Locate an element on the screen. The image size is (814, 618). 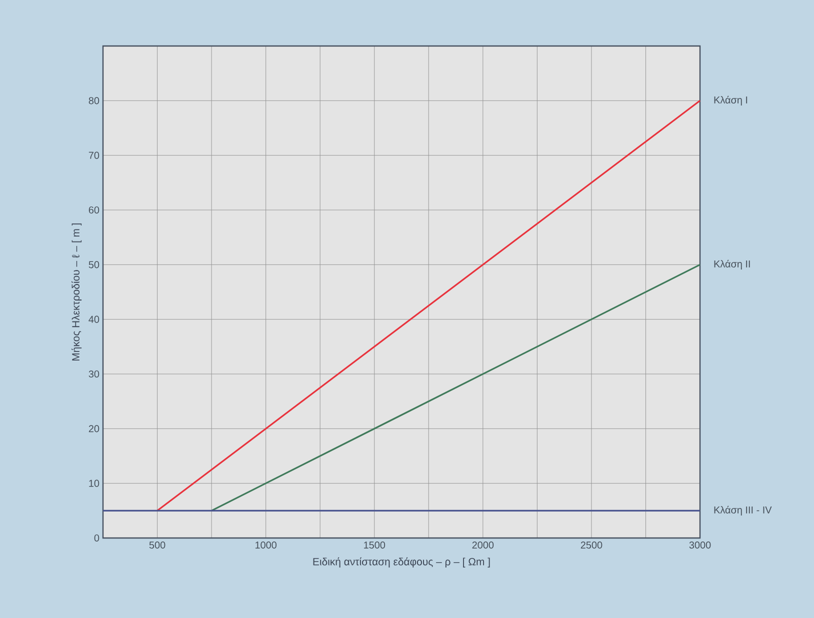
x-axis-title: Ειδική αντίσταση εδάφους – ρ – [ Ωm ] is located at coordinates (401, 562).